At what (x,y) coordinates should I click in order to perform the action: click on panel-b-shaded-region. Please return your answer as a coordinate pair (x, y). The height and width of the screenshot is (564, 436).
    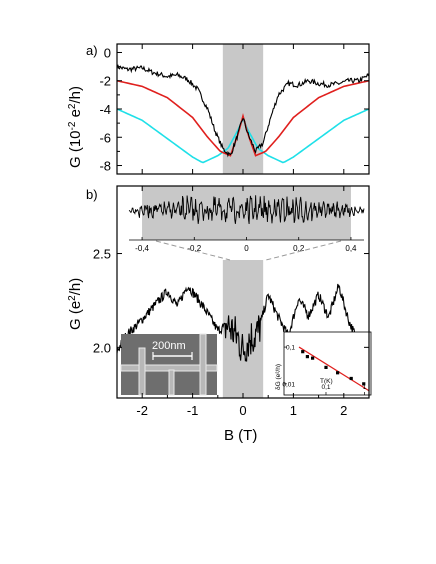
    Looking at the image, I should click on (243, 329).